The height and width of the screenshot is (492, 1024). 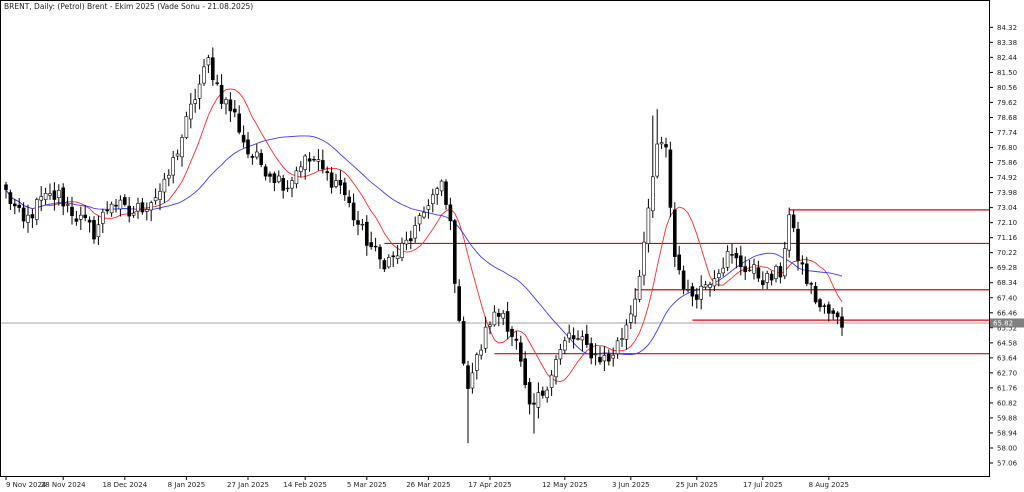 What do you see at coordinates (1007, 43) in the screenshot?
I see `y-tick-label: 83.38` at bounding box center [1007, 43].